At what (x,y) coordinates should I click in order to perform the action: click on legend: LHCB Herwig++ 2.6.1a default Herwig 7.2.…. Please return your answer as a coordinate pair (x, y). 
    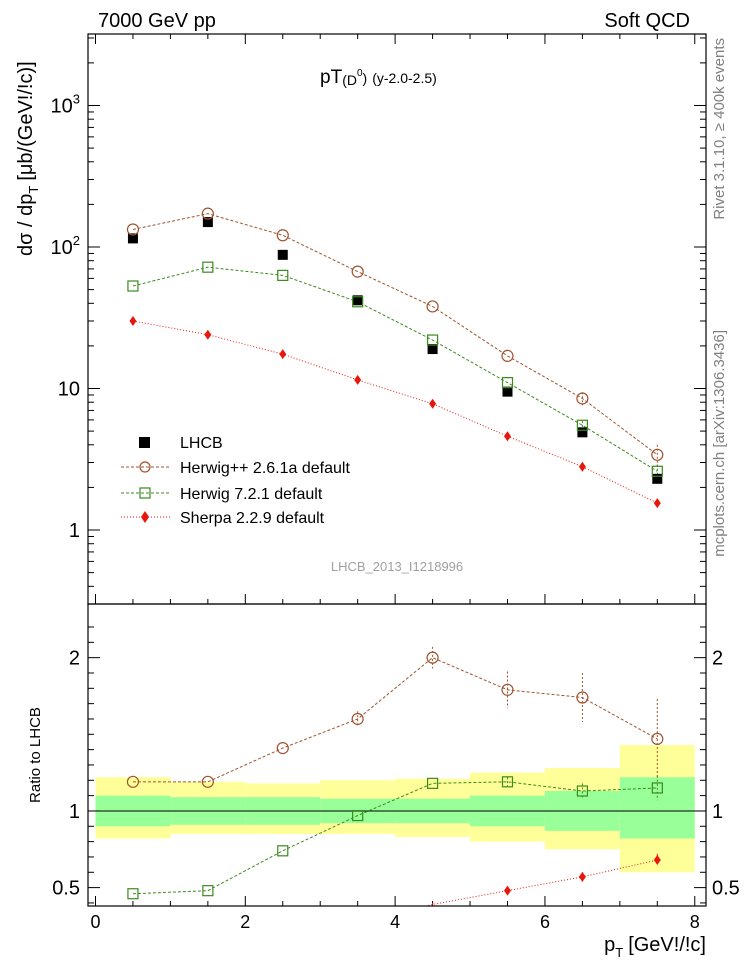
    Looking at the image, I should click on (235, 481).